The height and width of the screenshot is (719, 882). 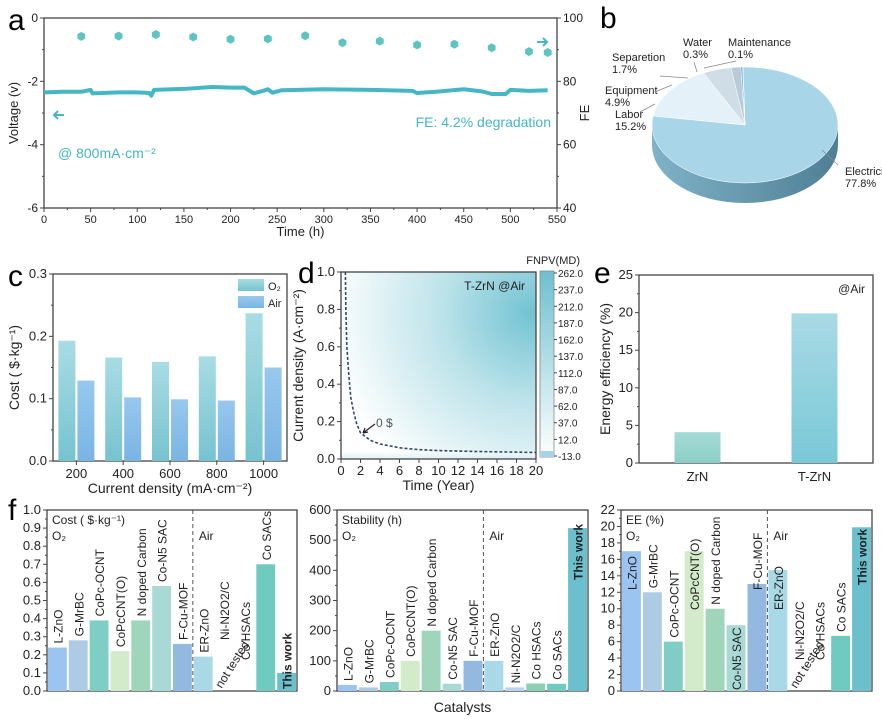 I want to click on y-tick-label: 0.2, so click(x=326, y=421).